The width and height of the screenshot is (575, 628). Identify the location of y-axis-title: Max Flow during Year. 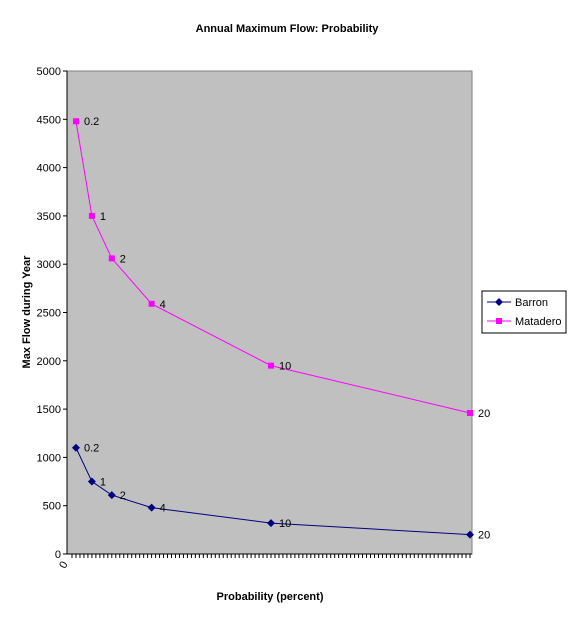
(27, 312).